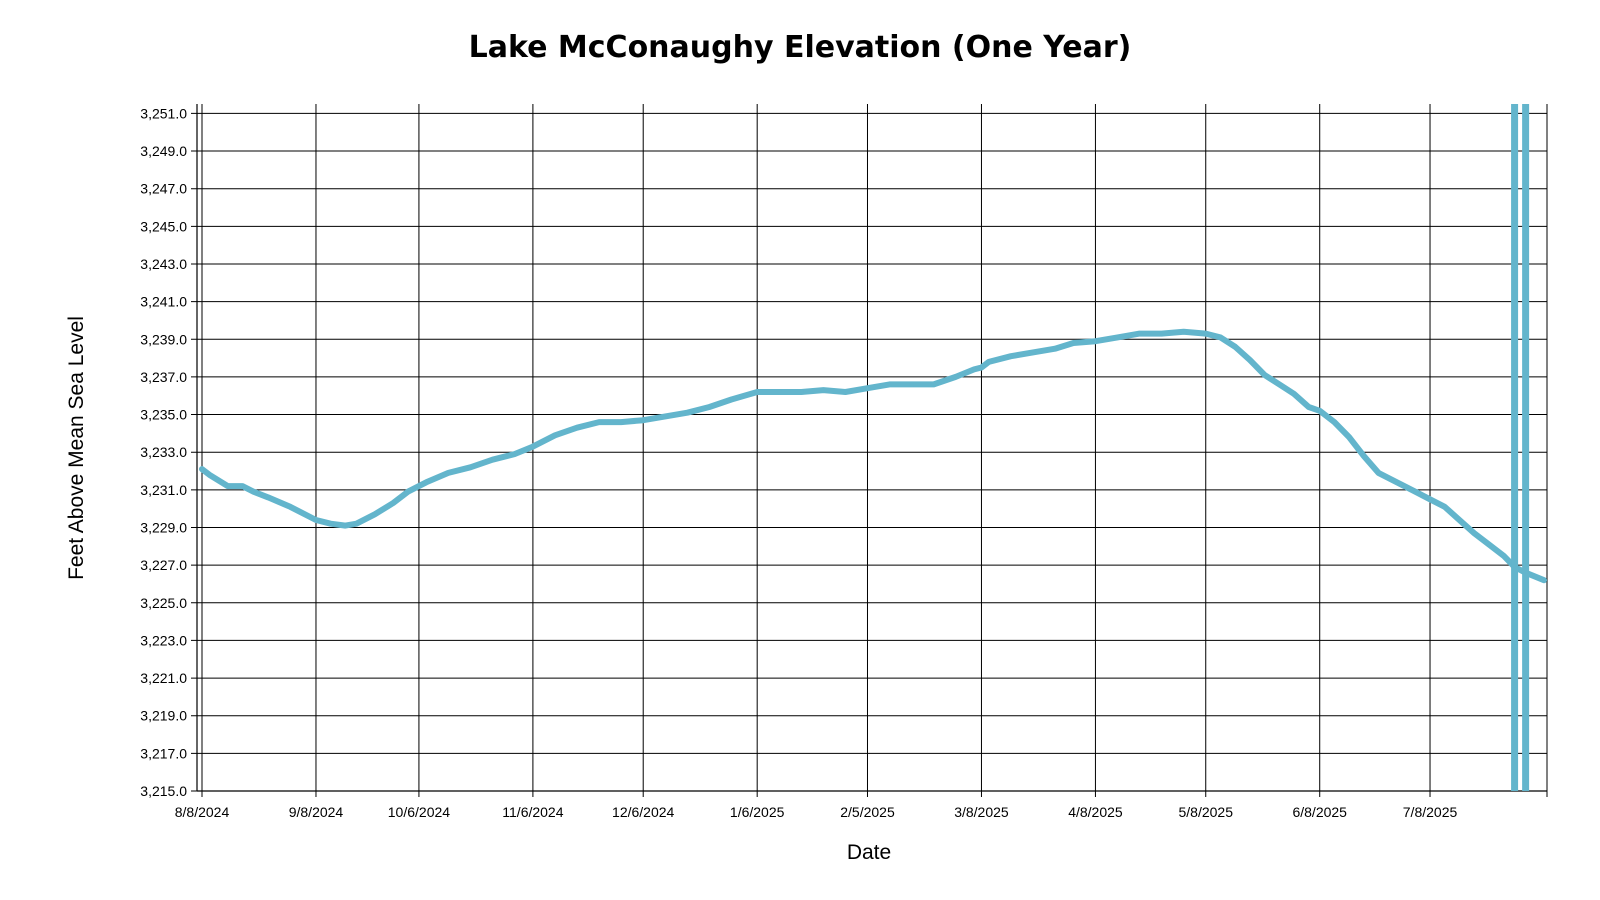 Image resolution: width=1600 pixels, height=900 pixels. What do you see at coordinates (757, 812) in the screenshot?
I see `x-tick-label: 1/6/2025` at bounding box center [757, 812].